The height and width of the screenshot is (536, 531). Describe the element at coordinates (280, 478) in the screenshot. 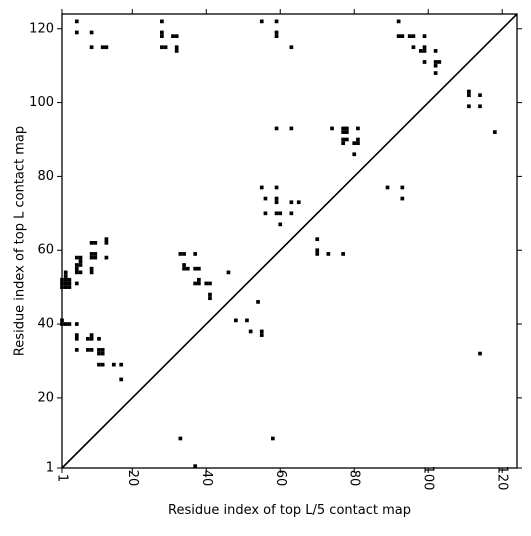

I see `x-tick-label: 60` at that location.